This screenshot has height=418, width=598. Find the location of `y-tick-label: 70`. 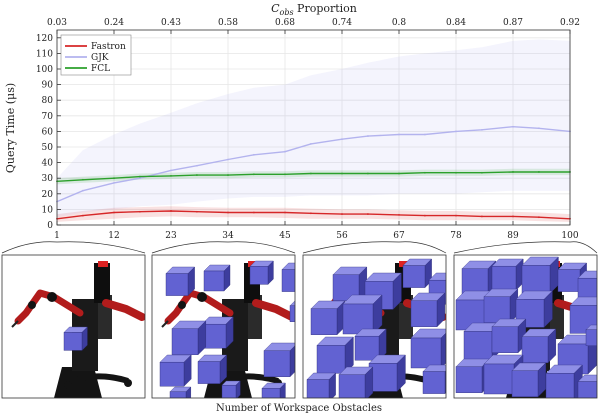

y-tick-label: 70 is located at coordinates (48, 117).